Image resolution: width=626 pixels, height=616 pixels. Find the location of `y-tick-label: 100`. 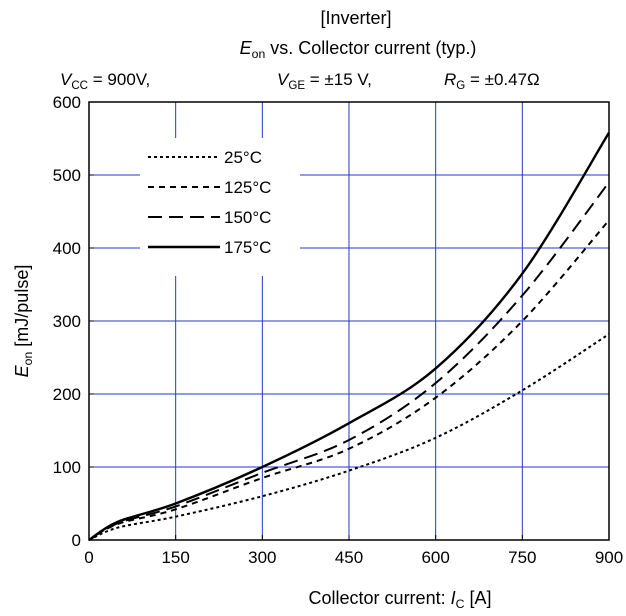

y-tick-label: 100 is located at coordinates (67, 467).